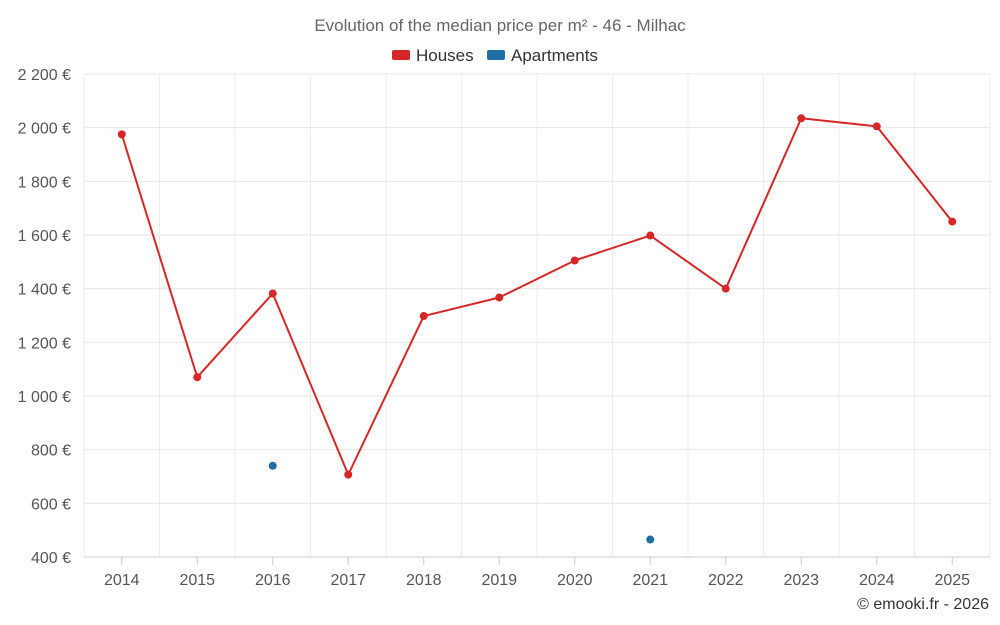  Describe the element at coordinates (952, 580) in the screenshot. I see `x-tick-label-2025: 2025` at that location.